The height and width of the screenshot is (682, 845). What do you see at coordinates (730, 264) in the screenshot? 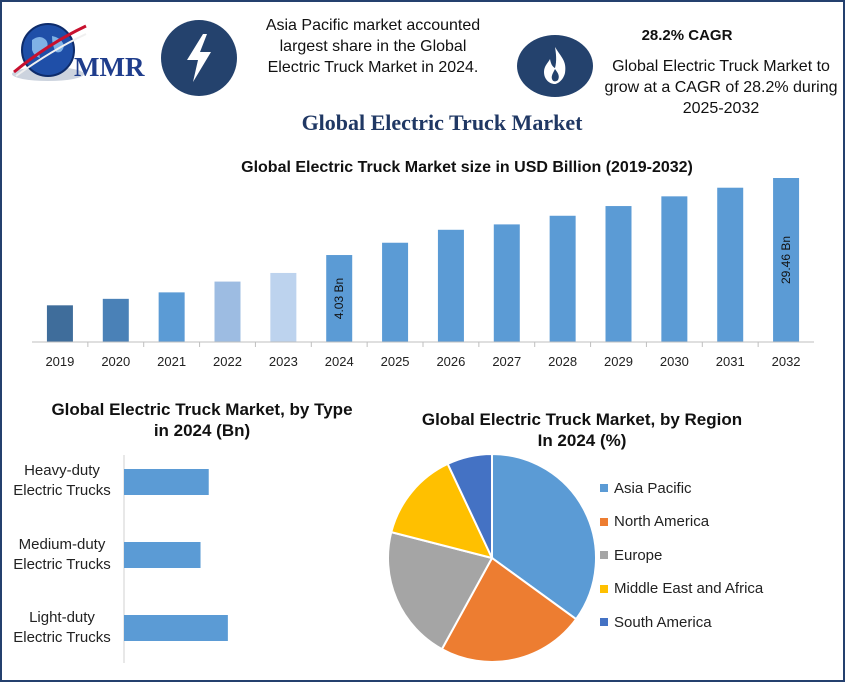
I see `bar-2031` at bounding box center [730, 264].